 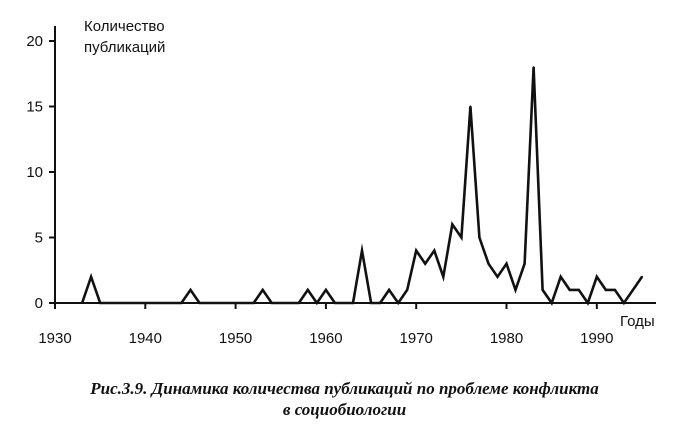 I want to click on y-axis-title-line-2: публикаций, so click(x=124, y=47).